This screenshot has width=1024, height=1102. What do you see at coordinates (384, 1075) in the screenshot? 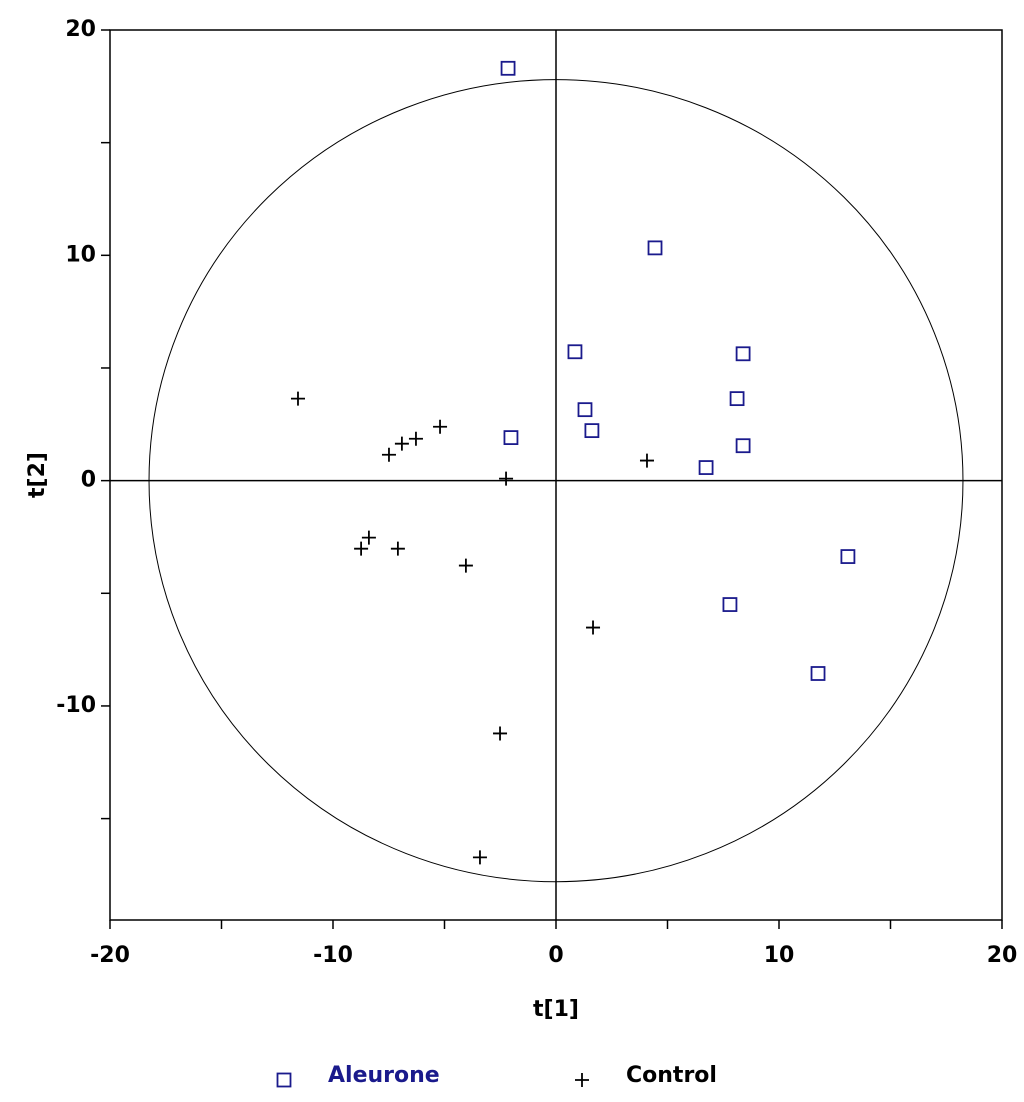
I see `legend-label: Aleurone` at bounding box center [384, 1075].